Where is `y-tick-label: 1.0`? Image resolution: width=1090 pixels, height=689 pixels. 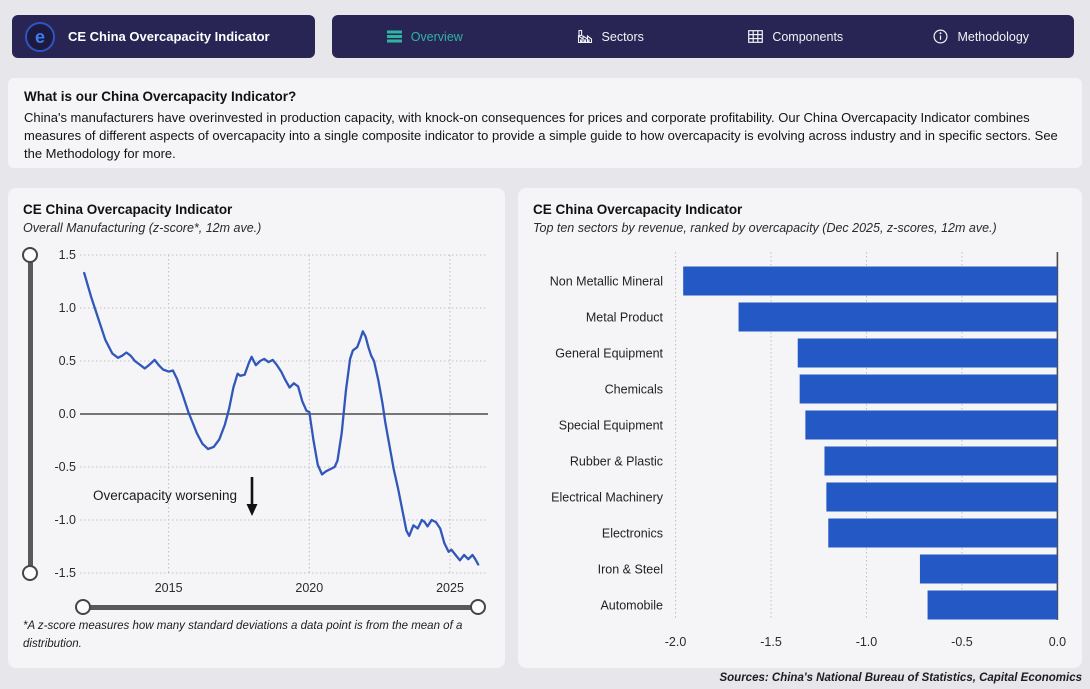 y-tick-label: 1.0 is located at coordinates (67, 308).